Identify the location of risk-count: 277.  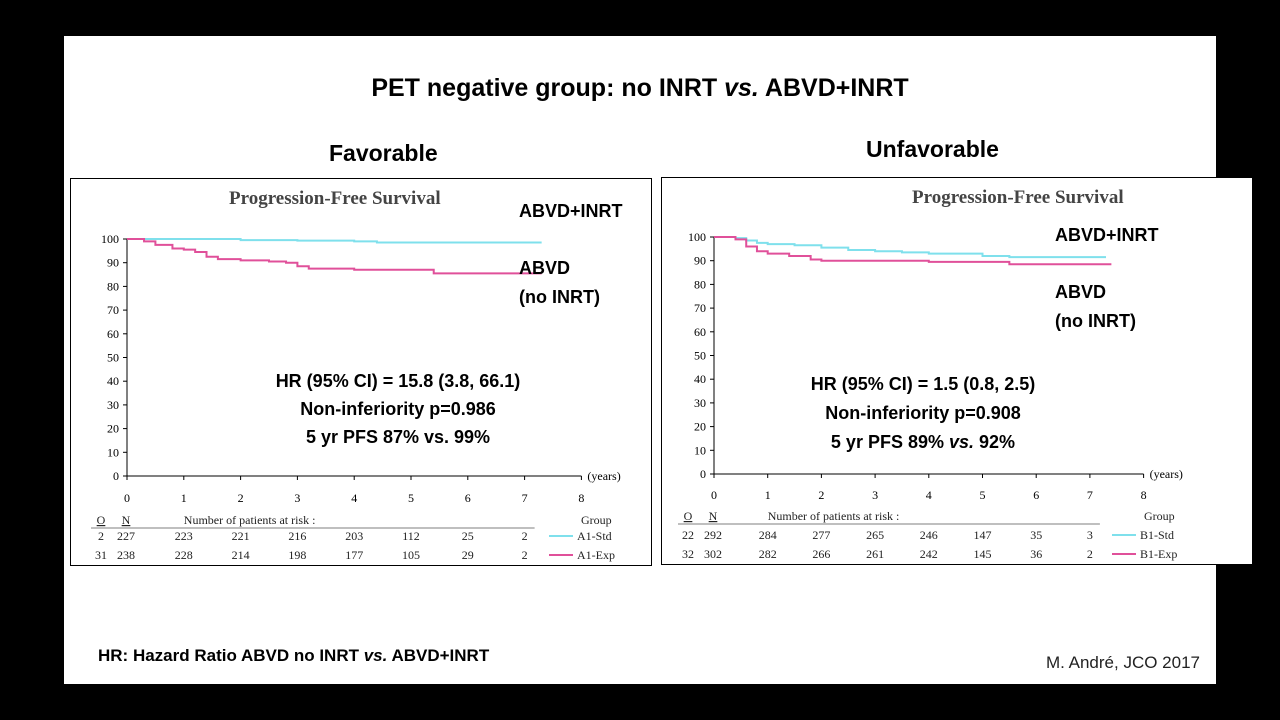
(821, 535).